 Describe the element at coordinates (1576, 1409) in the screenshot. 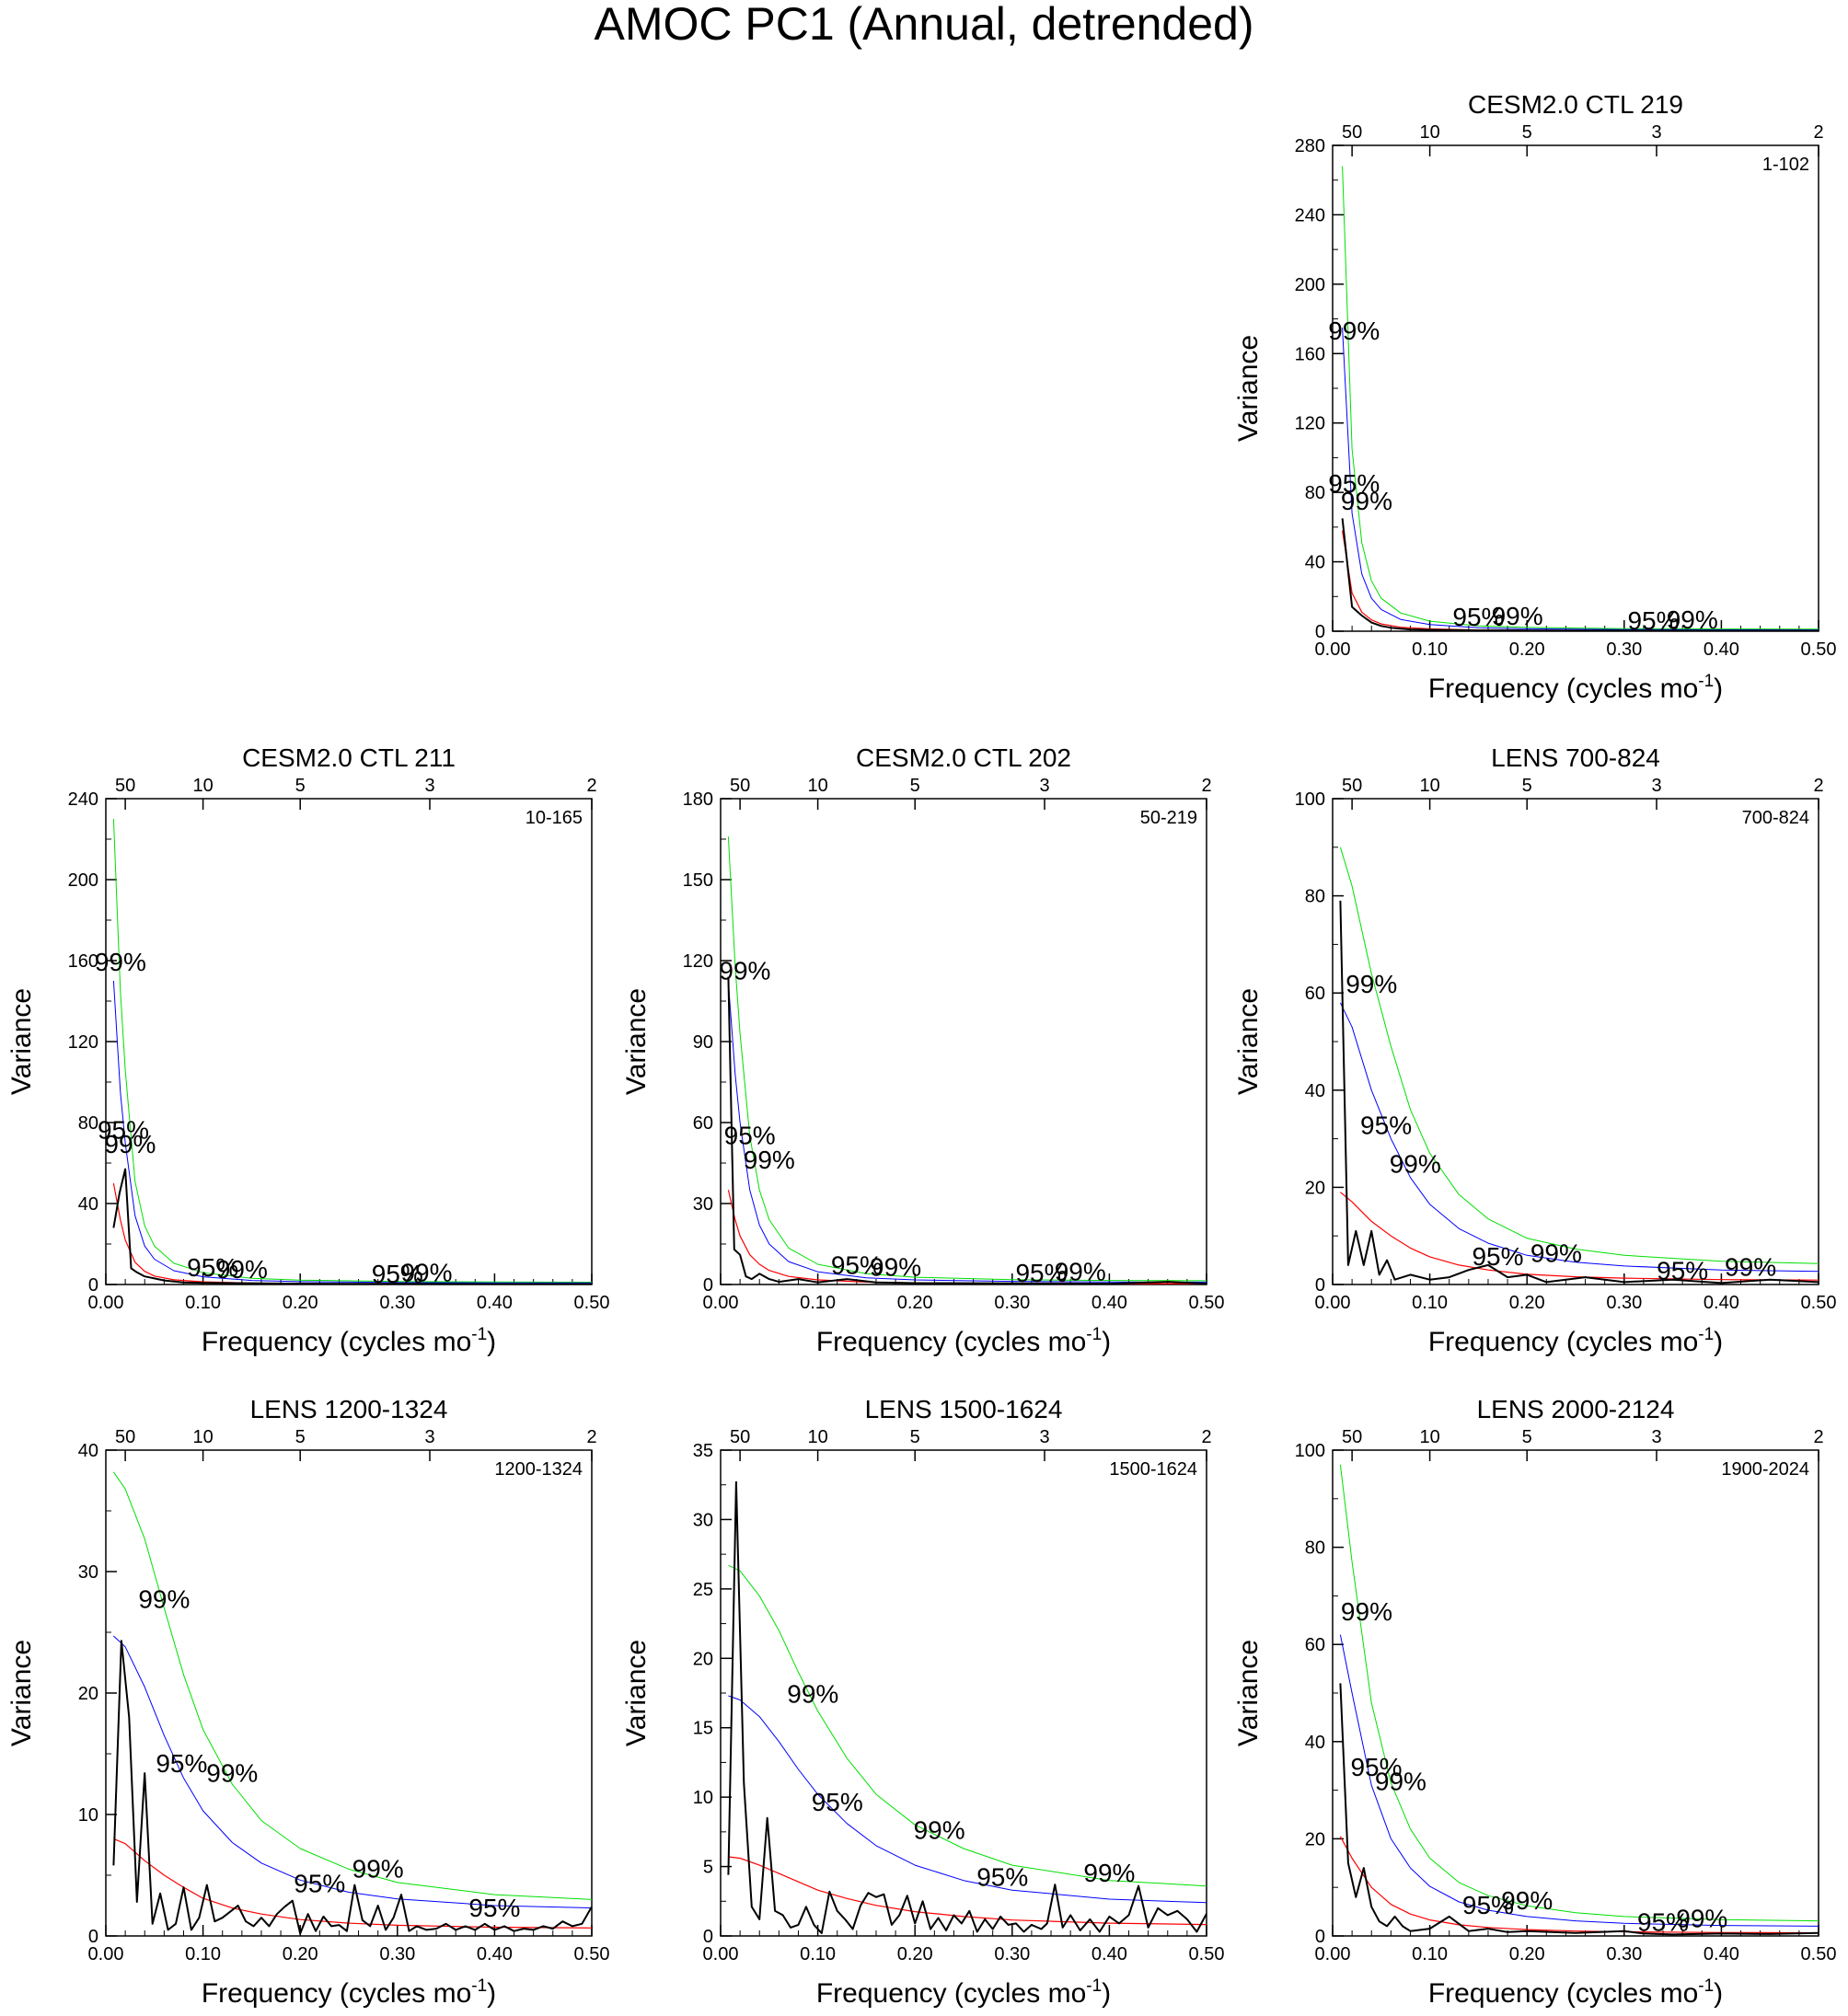

I see `panel-title: LENS 2000-2124` at that location.